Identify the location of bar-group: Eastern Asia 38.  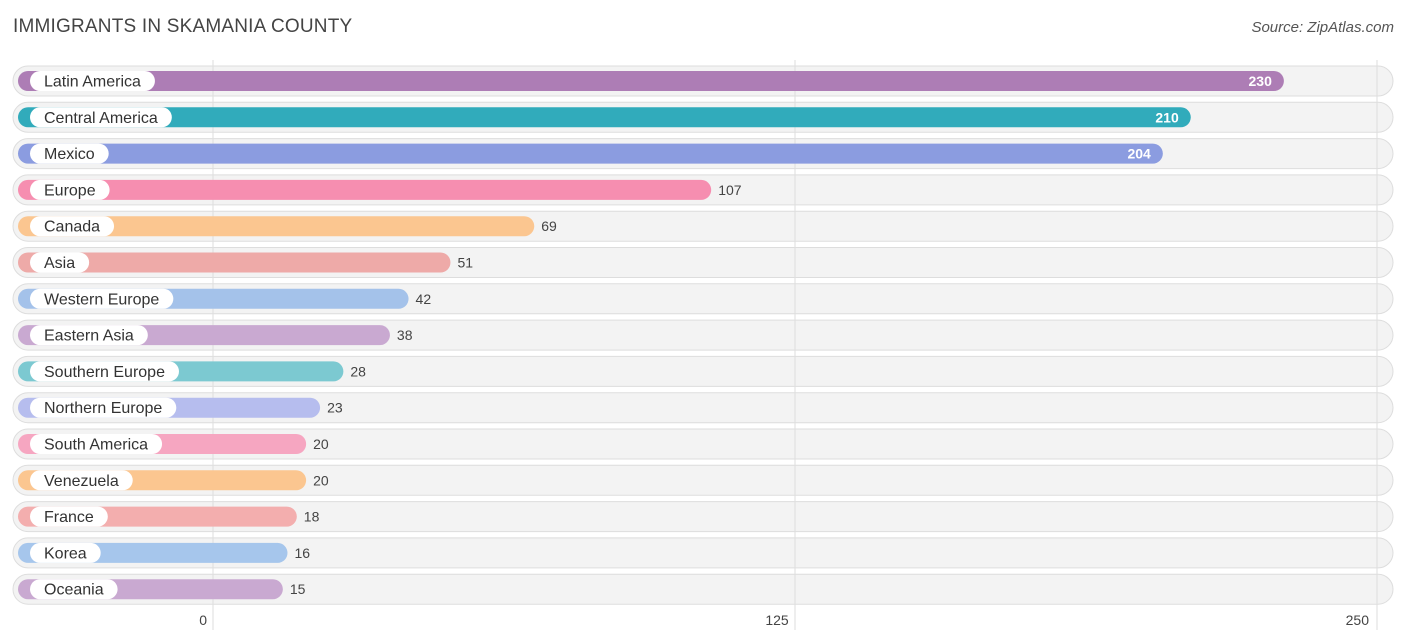
(215, 335).